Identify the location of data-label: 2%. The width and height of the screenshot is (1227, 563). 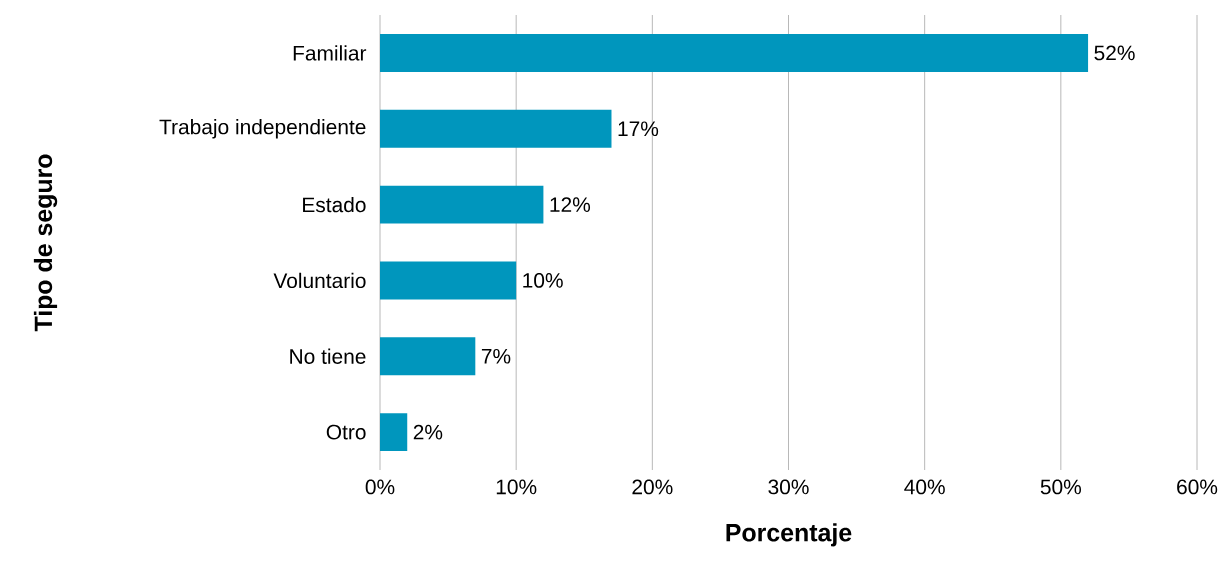
(428, 432).